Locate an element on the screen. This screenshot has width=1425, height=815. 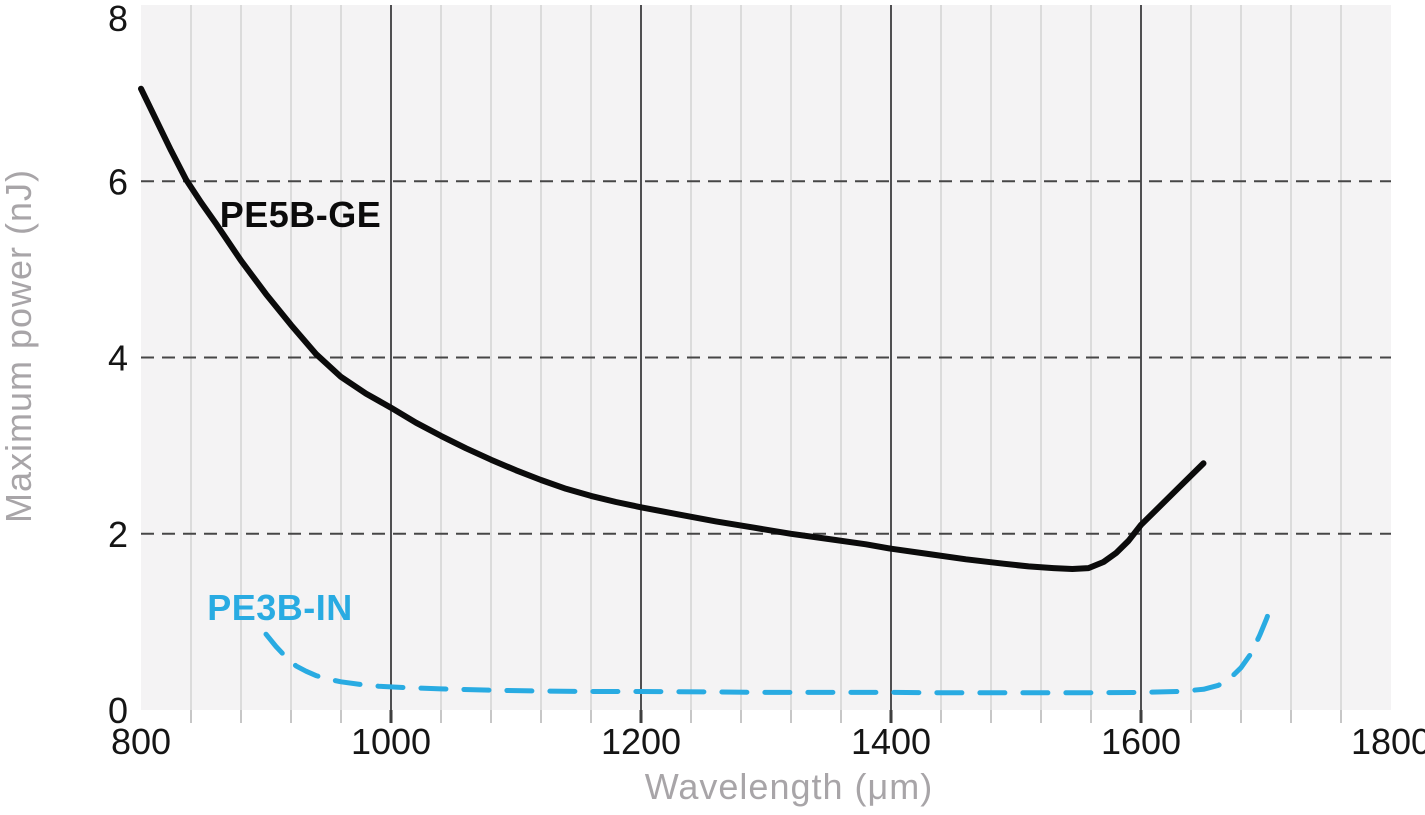
series-label-pe5b-ge: PE5B-GE is located at coordinates (301, 214).